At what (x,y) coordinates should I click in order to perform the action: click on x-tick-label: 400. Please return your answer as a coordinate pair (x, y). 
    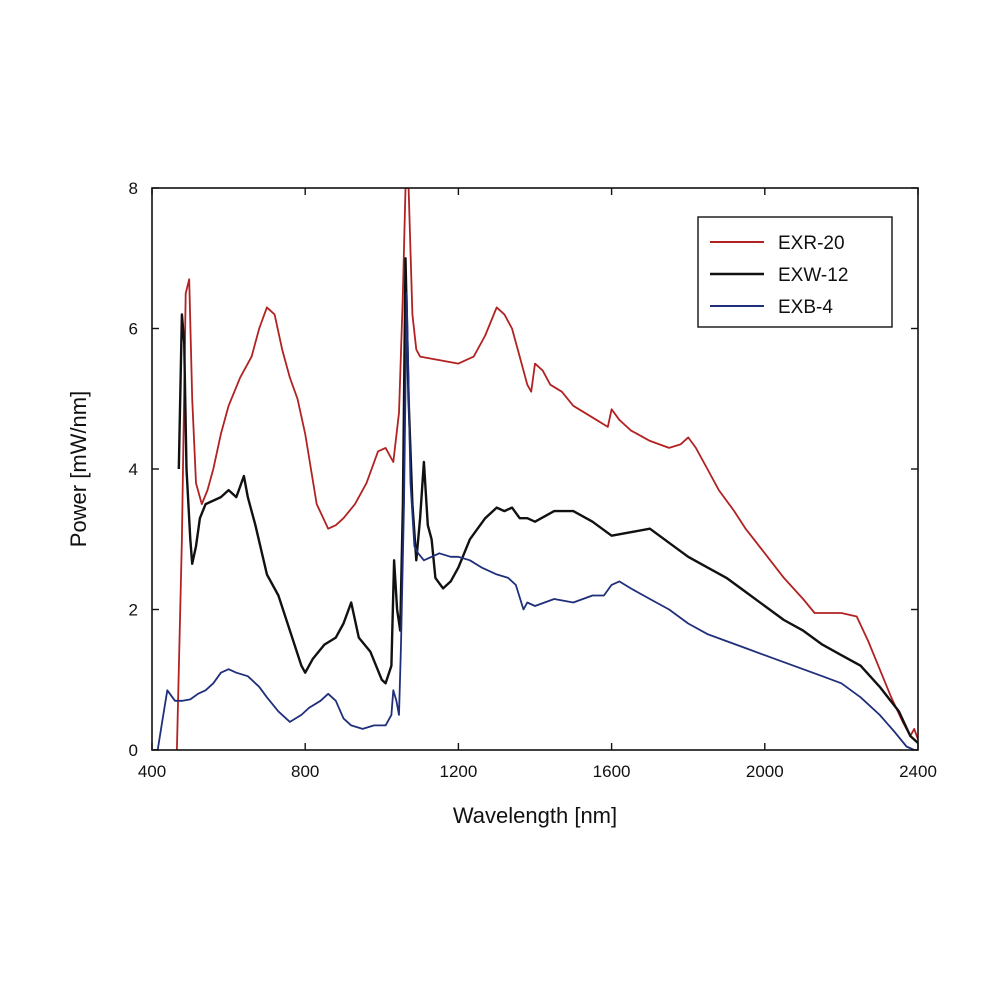
    Looking at the image, I should click on (152, 771).